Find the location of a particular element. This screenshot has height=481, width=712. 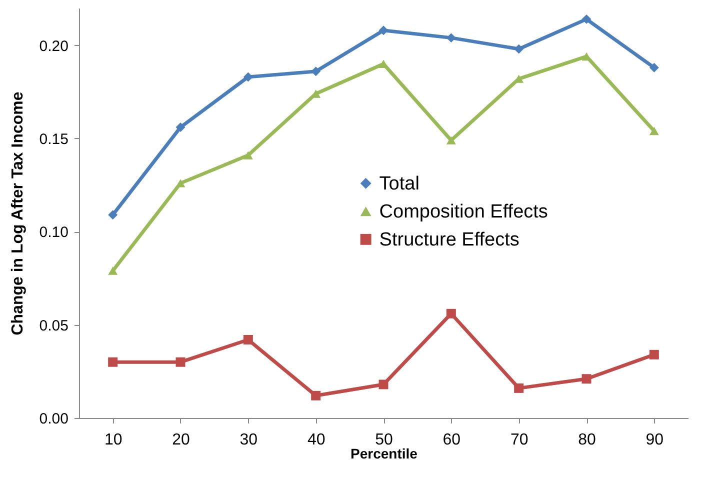

y-tick-label: 0.00 is located at coordinates (53, 419).